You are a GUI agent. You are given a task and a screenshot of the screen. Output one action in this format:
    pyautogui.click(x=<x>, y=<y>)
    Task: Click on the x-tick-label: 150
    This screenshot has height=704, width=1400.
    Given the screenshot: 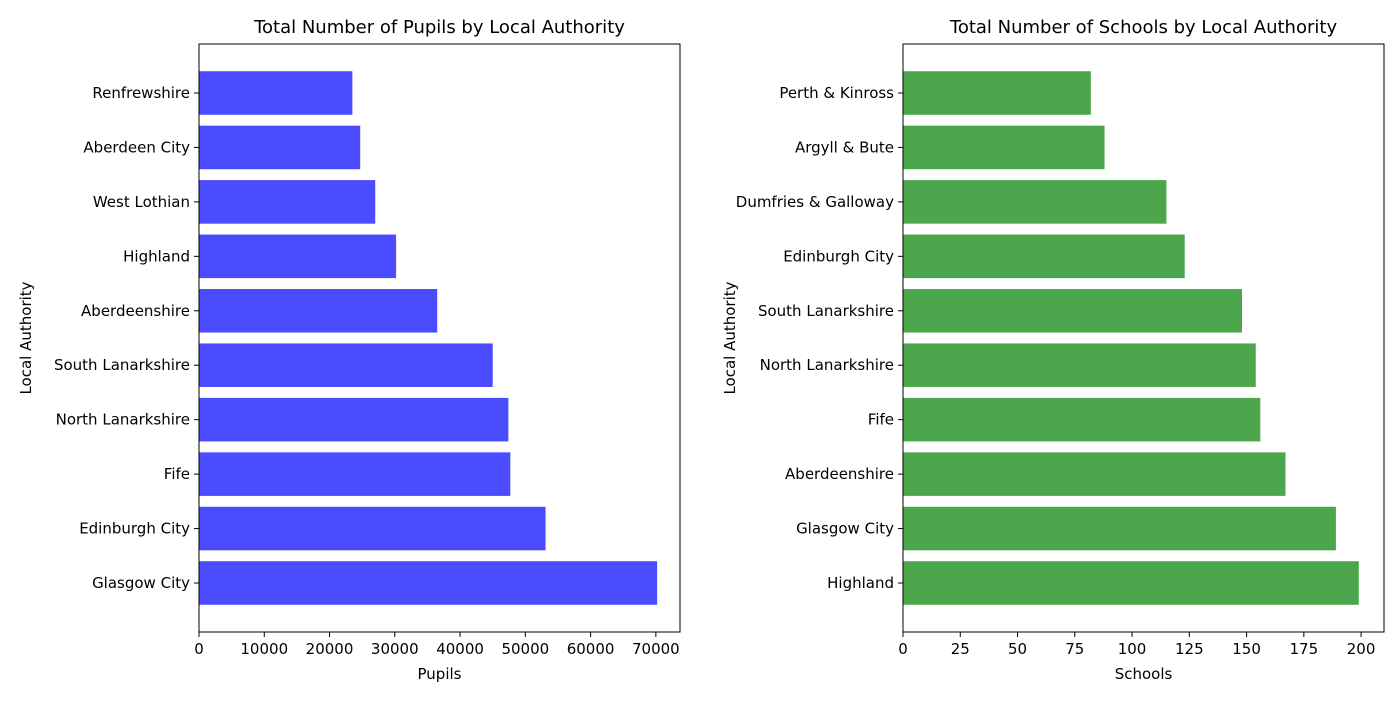 What is the action you would take?
    pyautogui.click(x=1246, y=649)
    